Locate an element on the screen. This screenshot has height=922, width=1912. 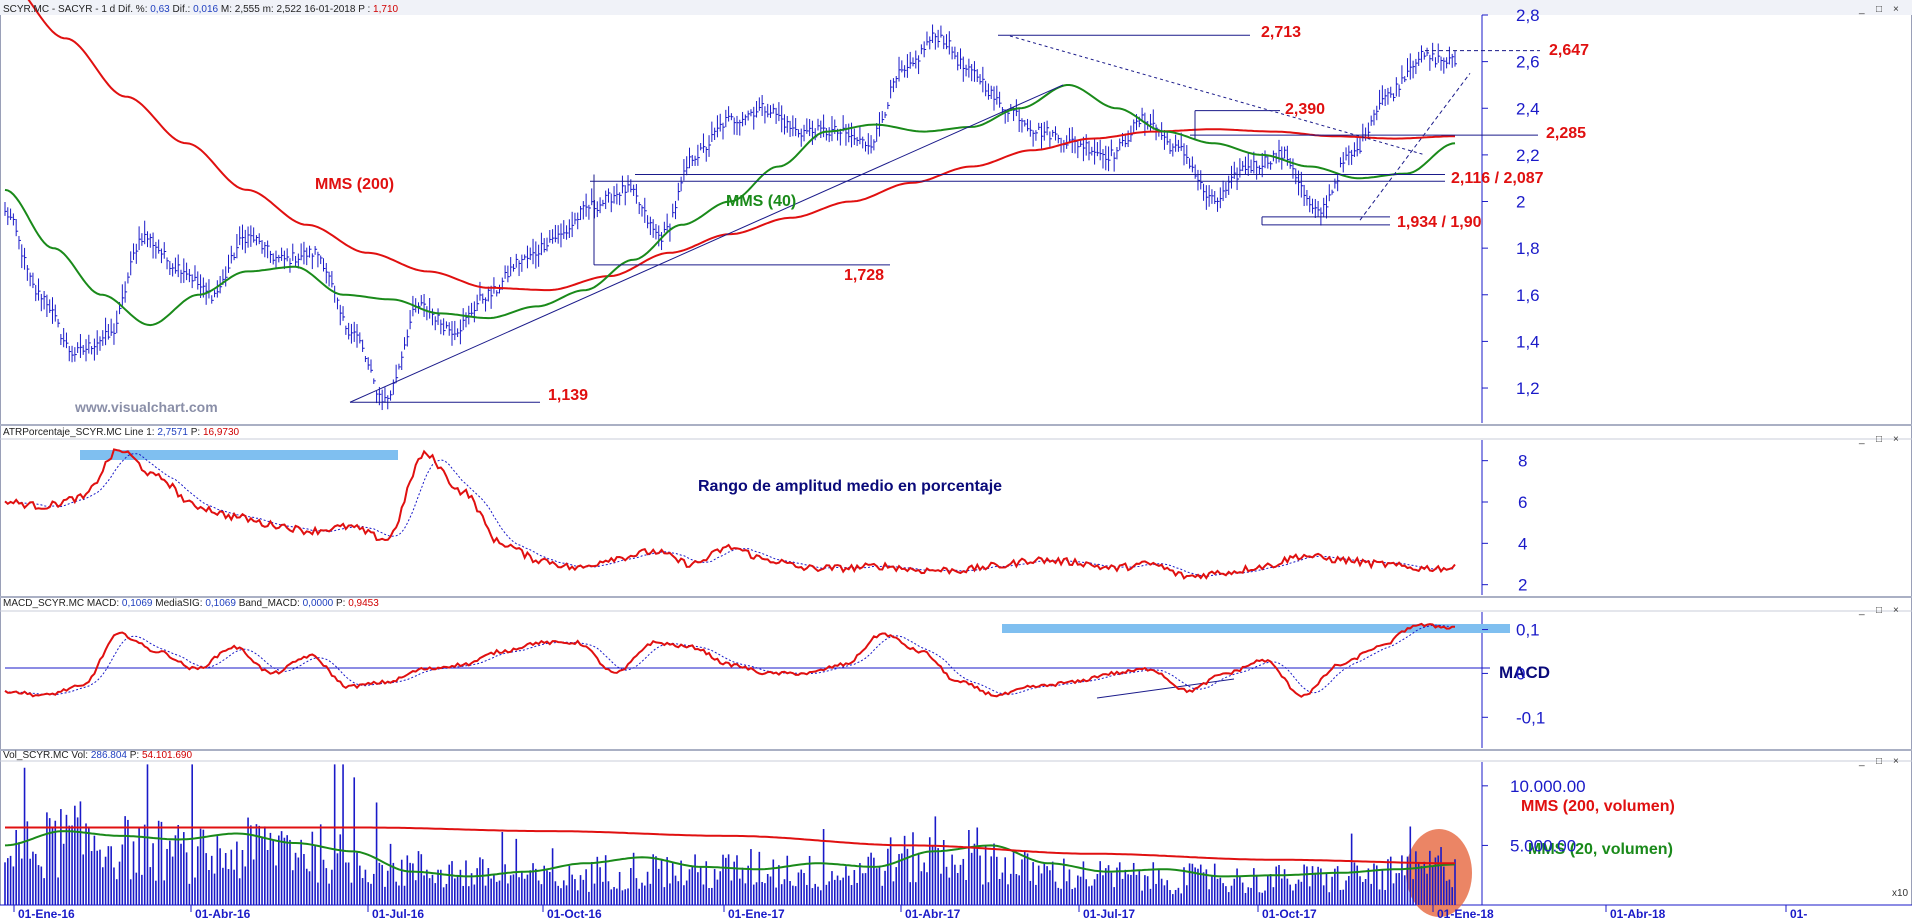
title-strip is located at coordinates (956, 7).